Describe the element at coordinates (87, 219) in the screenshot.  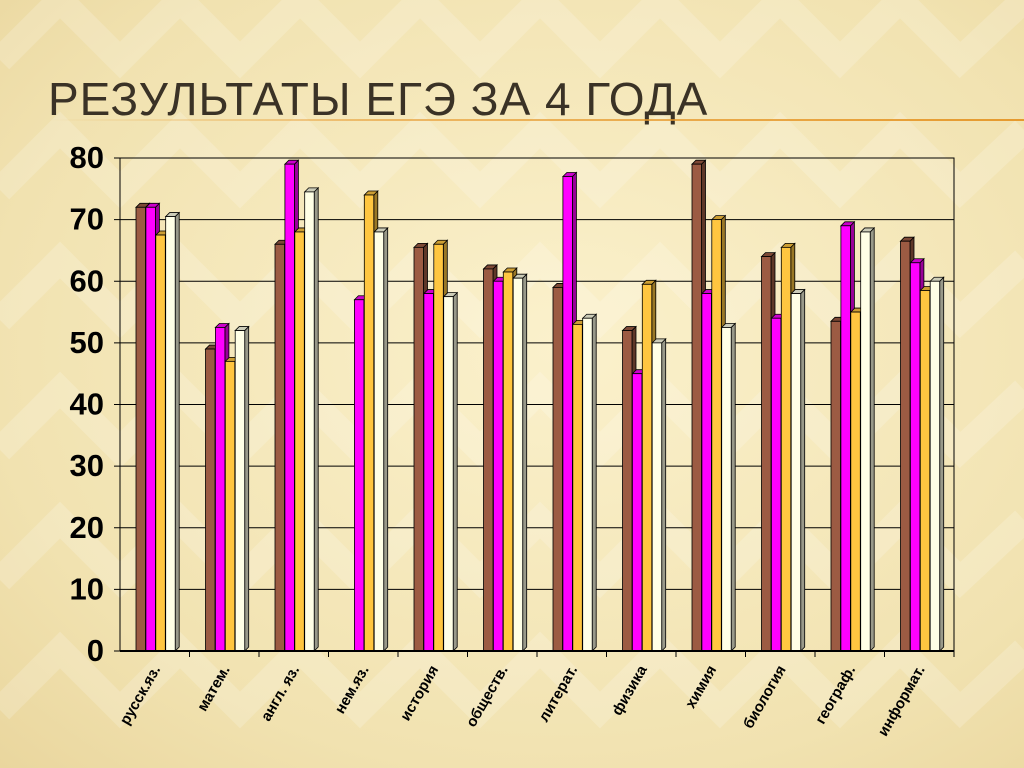
I see `y-tick-label: 70` at that location.